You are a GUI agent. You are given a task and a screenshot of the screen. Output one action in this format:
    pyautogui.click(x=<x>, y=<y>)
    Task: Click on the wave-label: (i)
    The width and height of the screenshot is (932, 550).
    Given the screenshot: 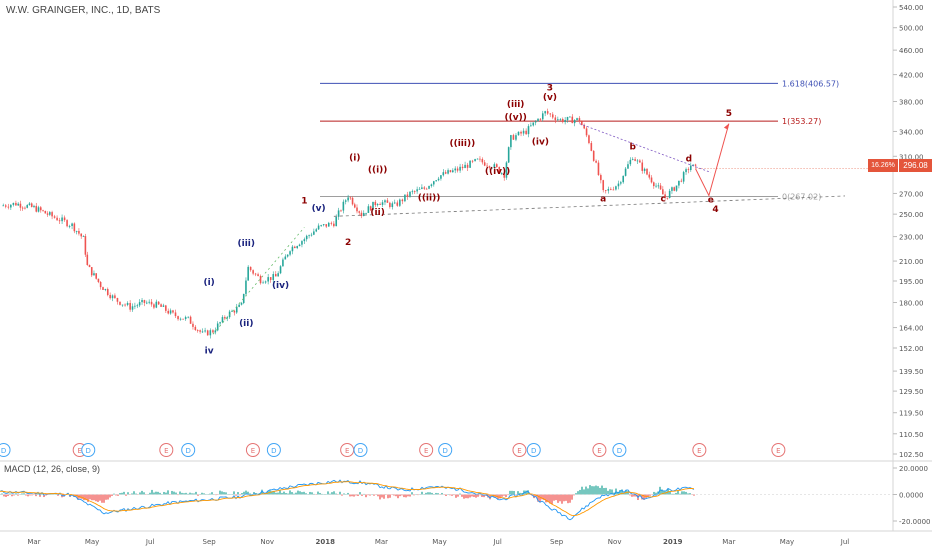 What is the action you would take?
    pyautogui.click(x=354, y=159)
    